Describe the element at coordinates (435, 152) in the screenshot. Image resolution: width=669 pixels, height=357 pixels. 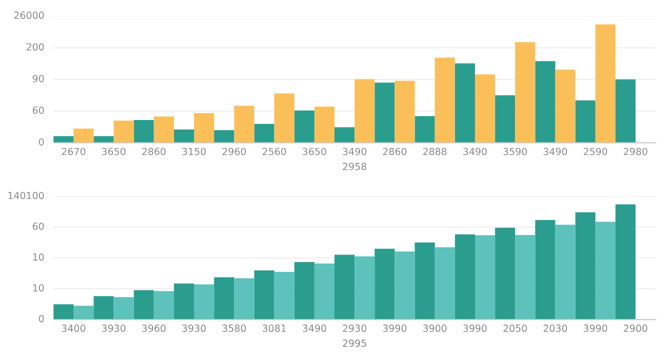
I see `x-tick-label: 2888` at that location.